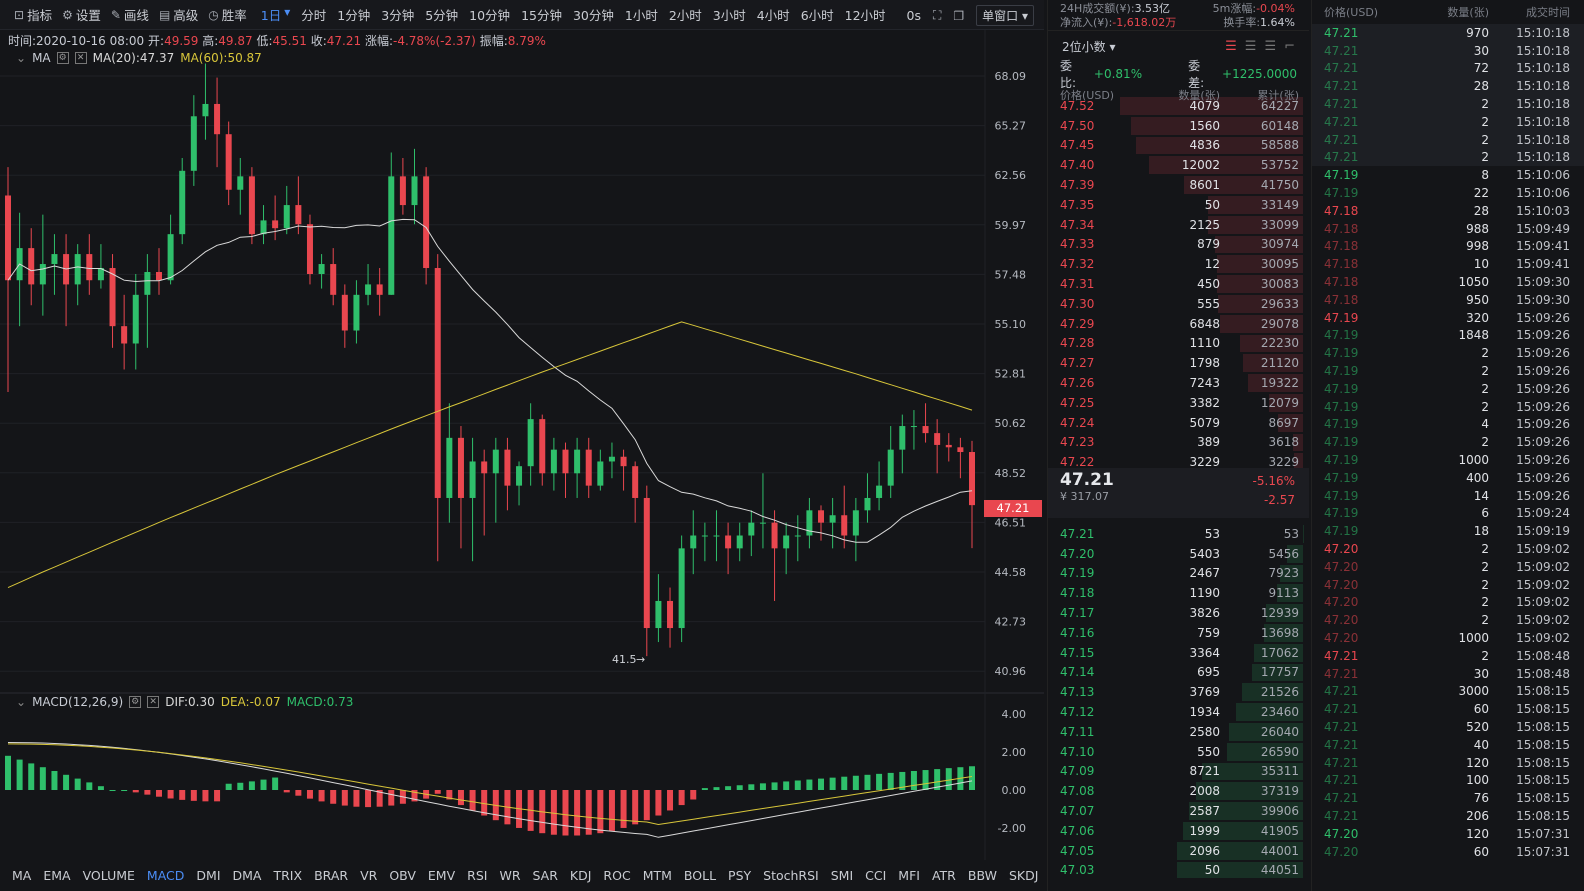 This screenshot has width=1584, height=891. Describe the element at coordinates (1178, 673) in the screenshot. I see `bid-row: 47.14 695 17757` at that location.